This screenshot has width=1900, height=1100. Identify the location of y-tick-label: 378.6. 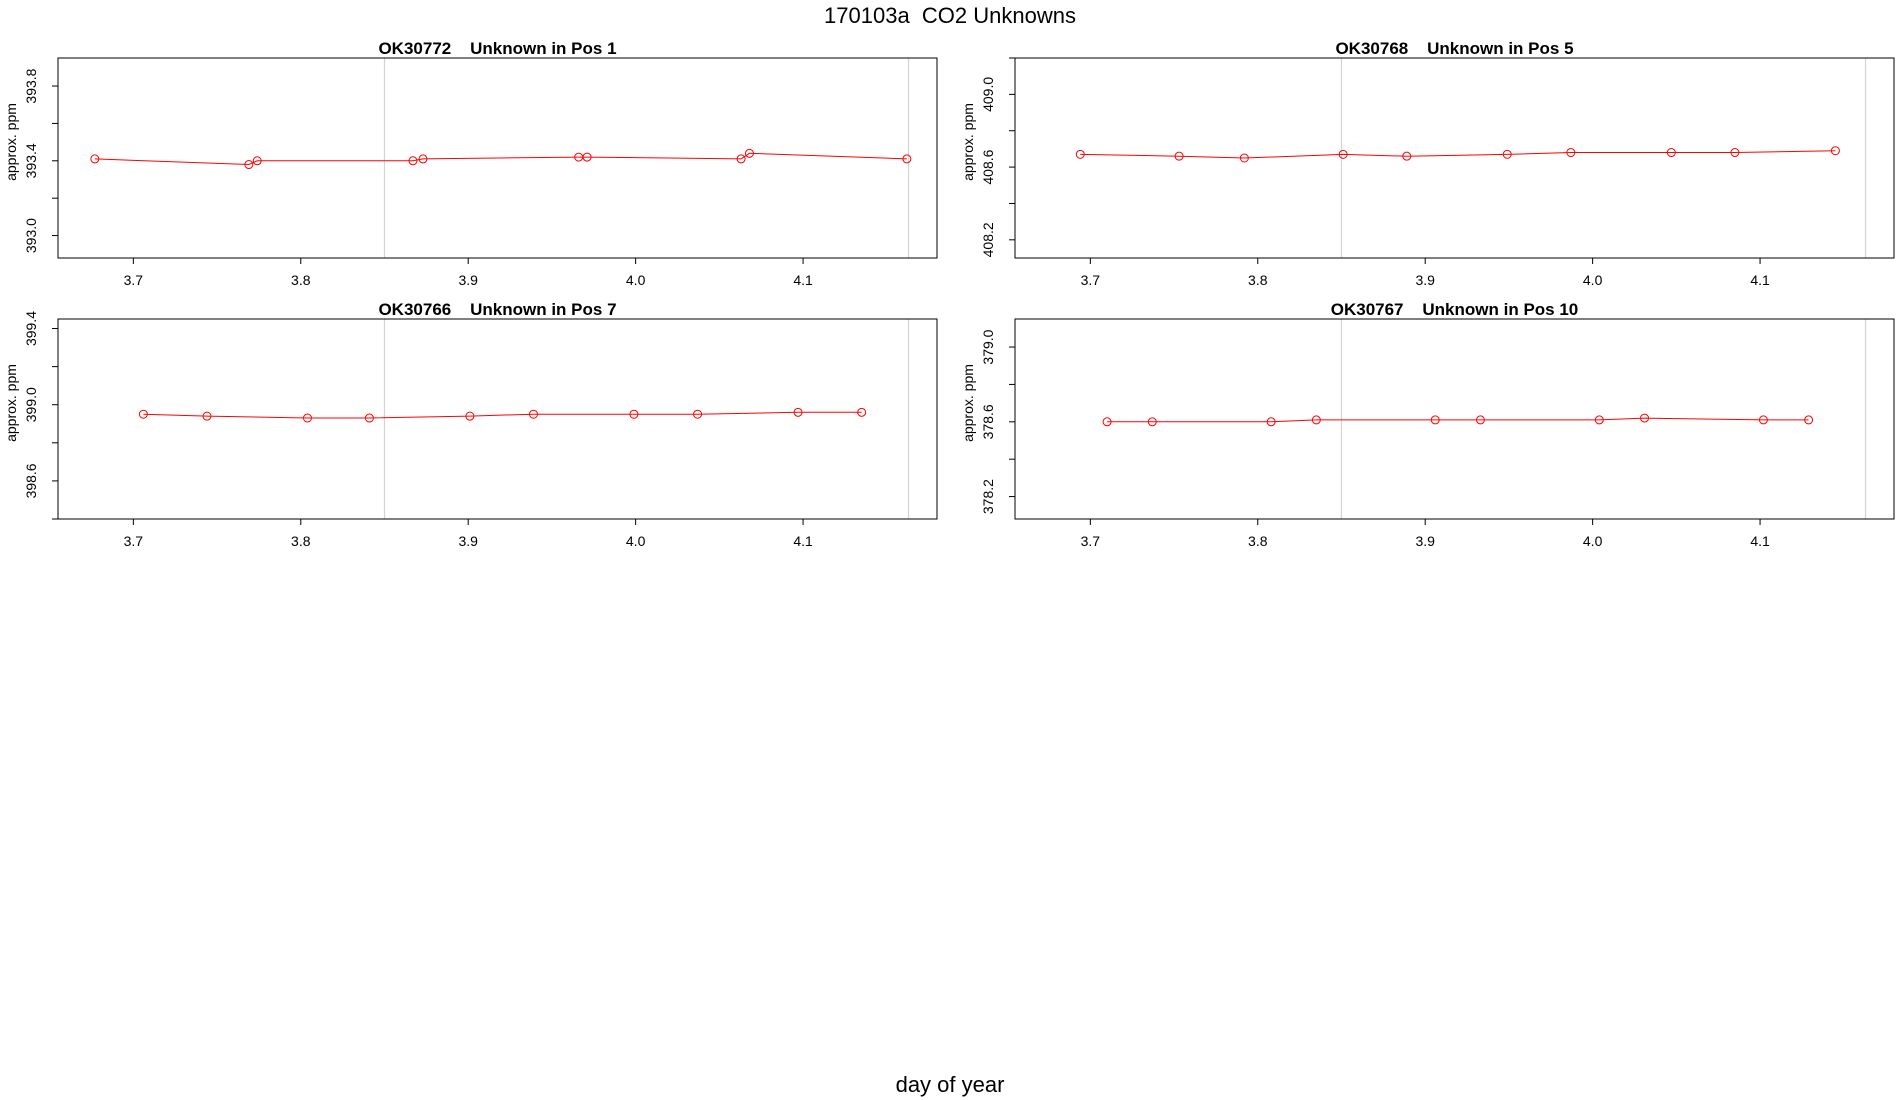
(988, 421).